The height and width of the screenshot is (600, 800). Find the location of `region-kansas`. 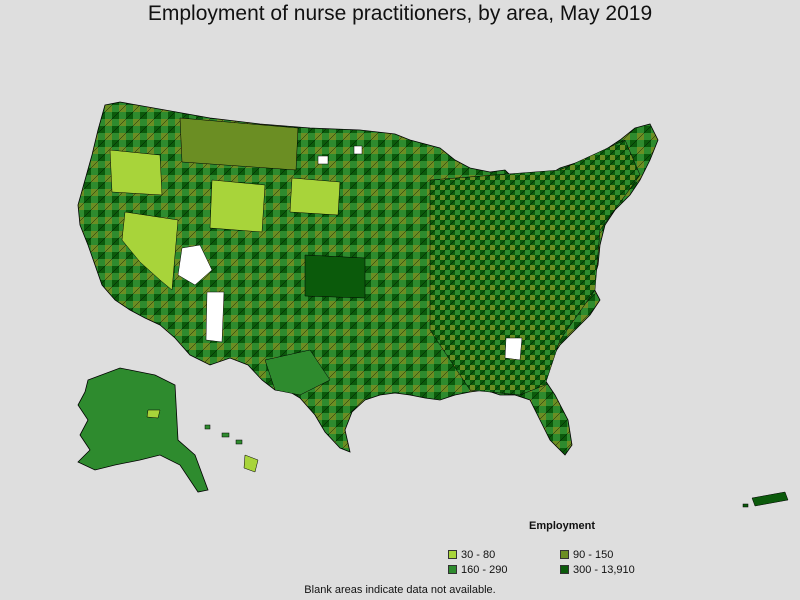

region-kansas is located at coordinates (335, 276).